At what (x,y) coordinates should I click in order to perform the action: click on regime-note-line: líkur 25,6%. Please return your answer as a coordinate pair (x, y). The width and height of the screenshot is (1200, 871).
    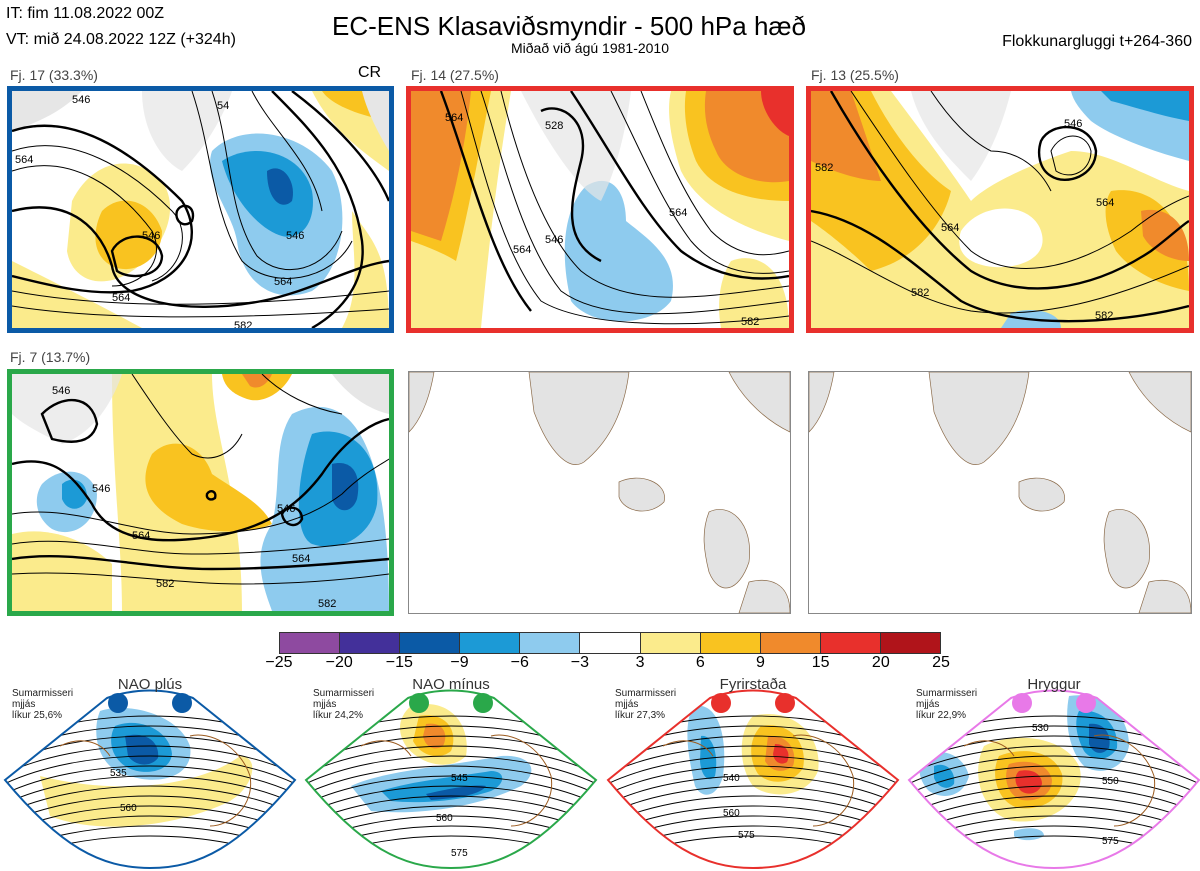
    Looking at the image, I should click on (37, 715).